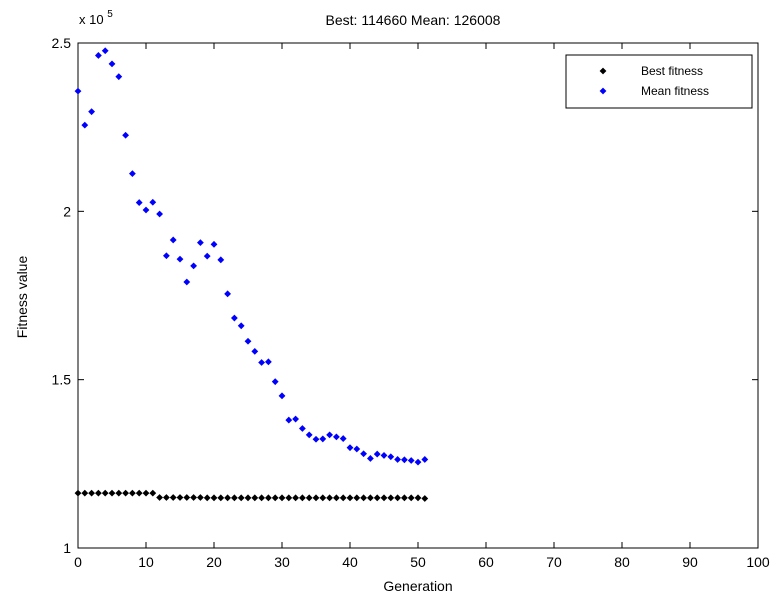 This screenshot has width=778, height=599. What do you see at coordinates (622, 562) in the screenshot?
I see `x-tick-label: 80` at bounding box center [622, 562].